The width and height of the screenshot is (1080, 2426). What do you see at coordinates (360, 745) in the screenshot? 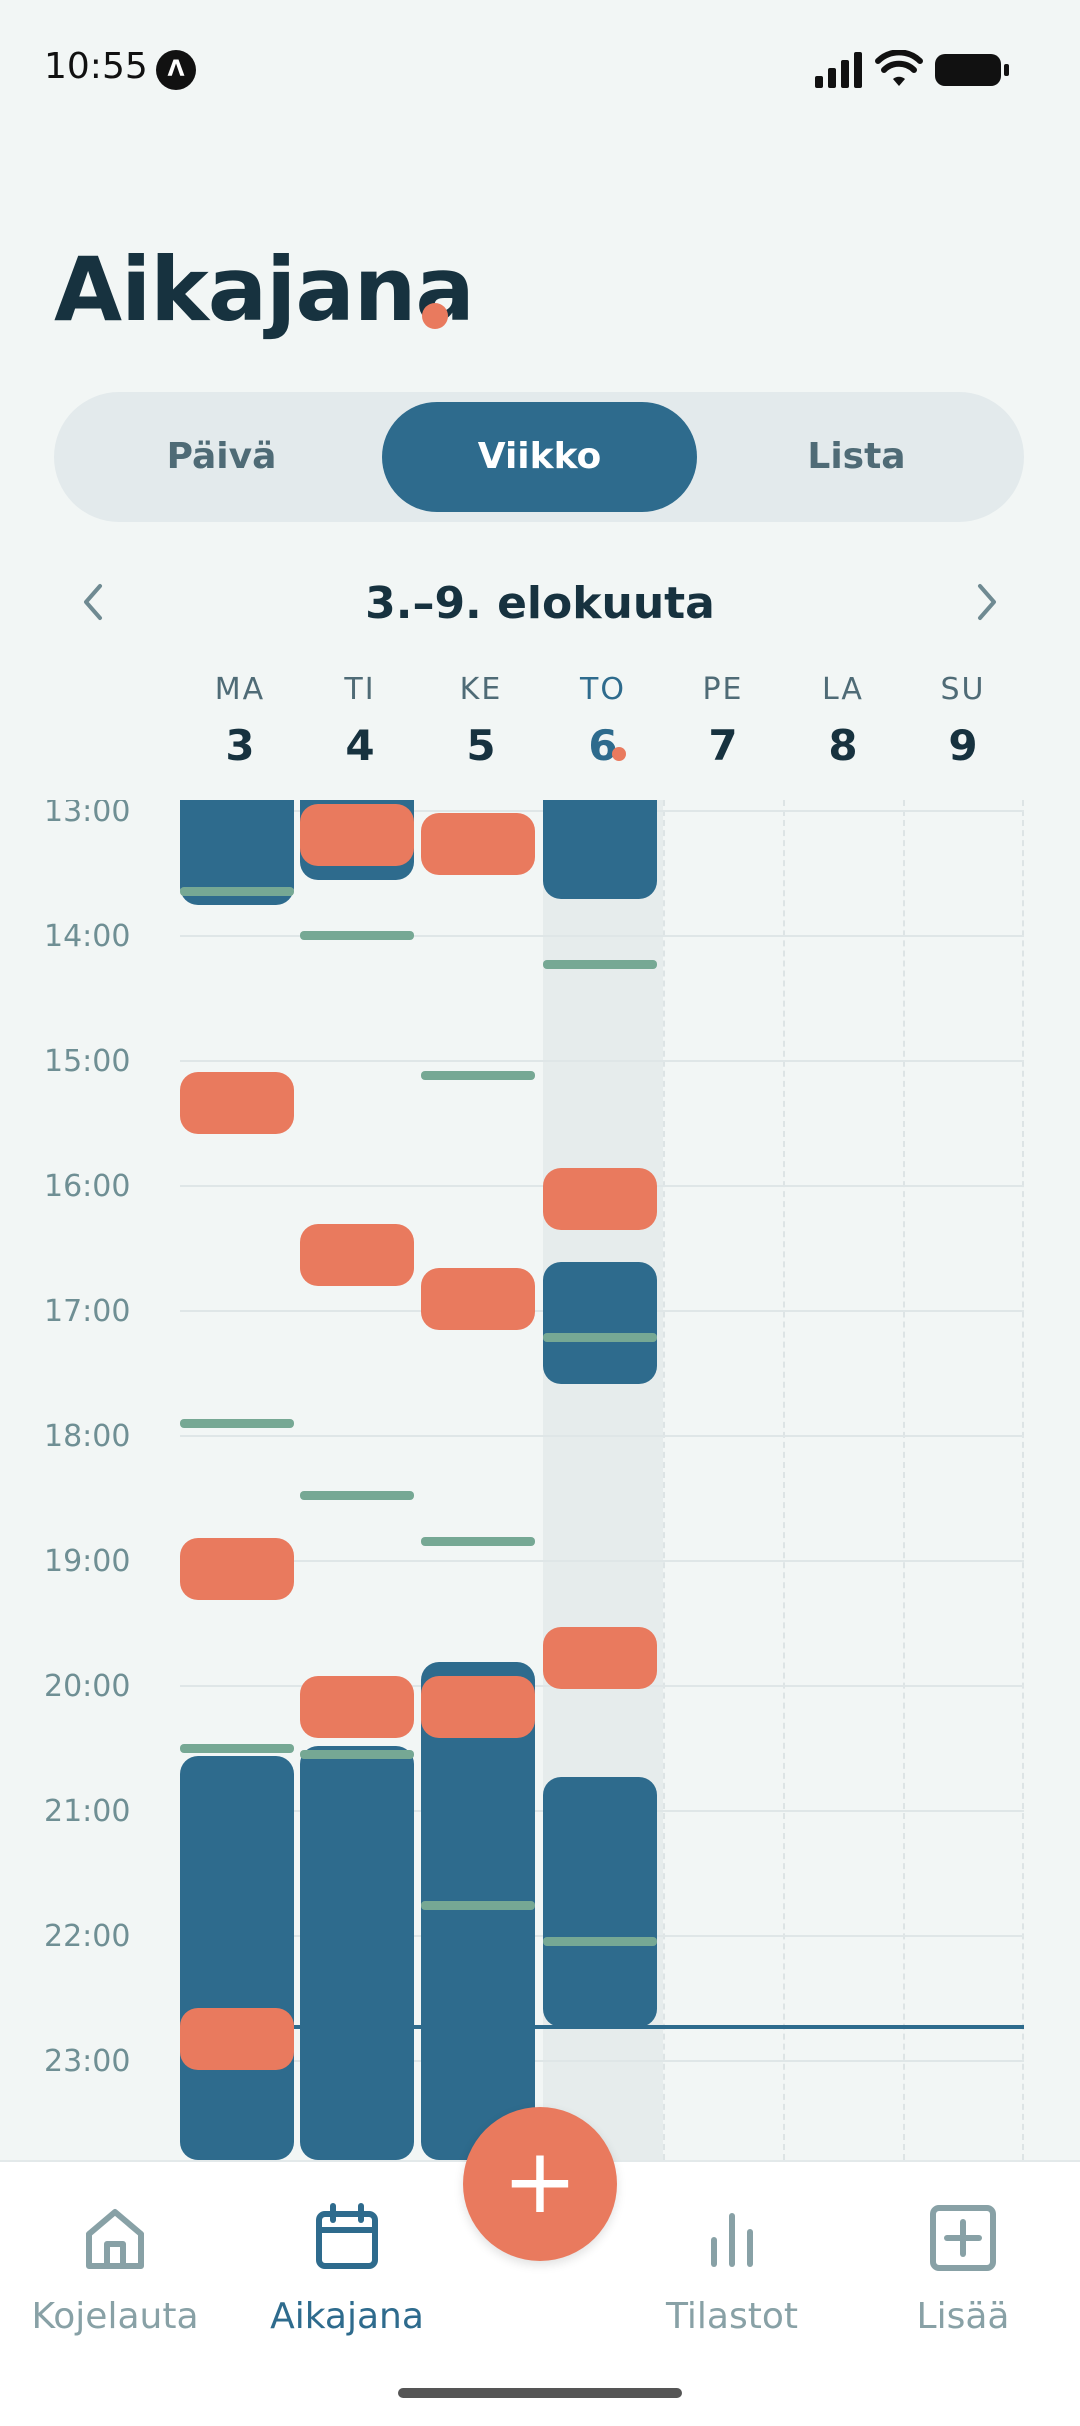
I see `day-date: 4` at bounding box center [360, 745].